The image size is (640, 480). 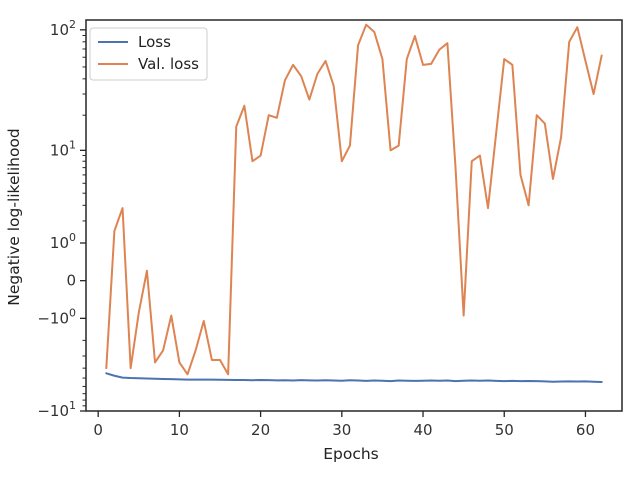 What do you see at coordinates (56, 409) in the screenshot?
I see `y-tick-label: −101` at bounding box center [56, 409].